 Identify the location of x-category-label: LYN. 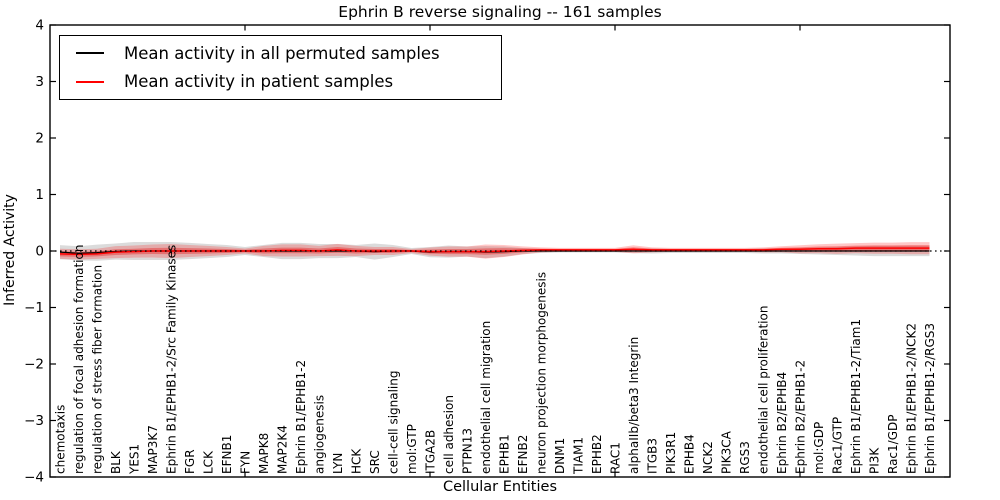
(338, 463).